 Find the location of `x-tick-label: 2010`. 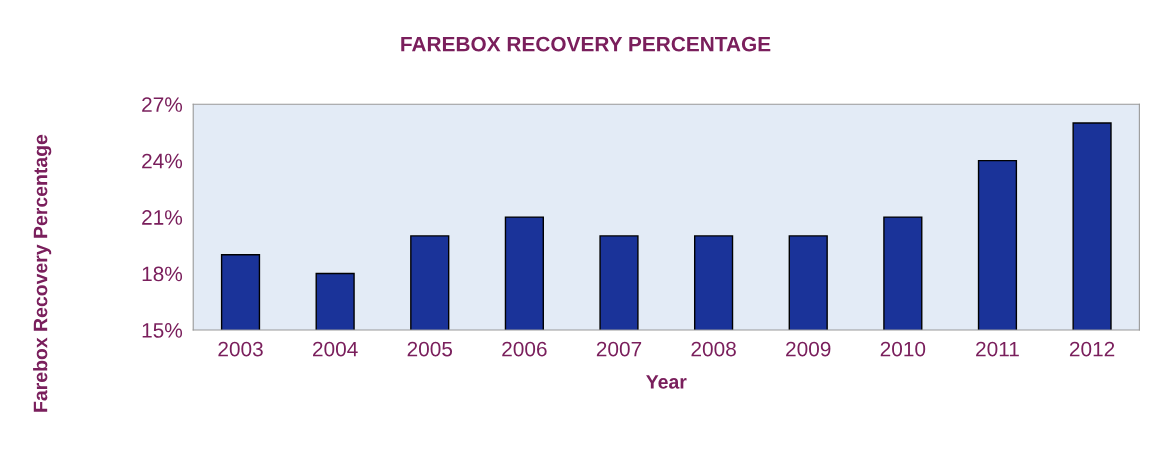

x-tick-label: 2010 is located at coordinates (903, 349).